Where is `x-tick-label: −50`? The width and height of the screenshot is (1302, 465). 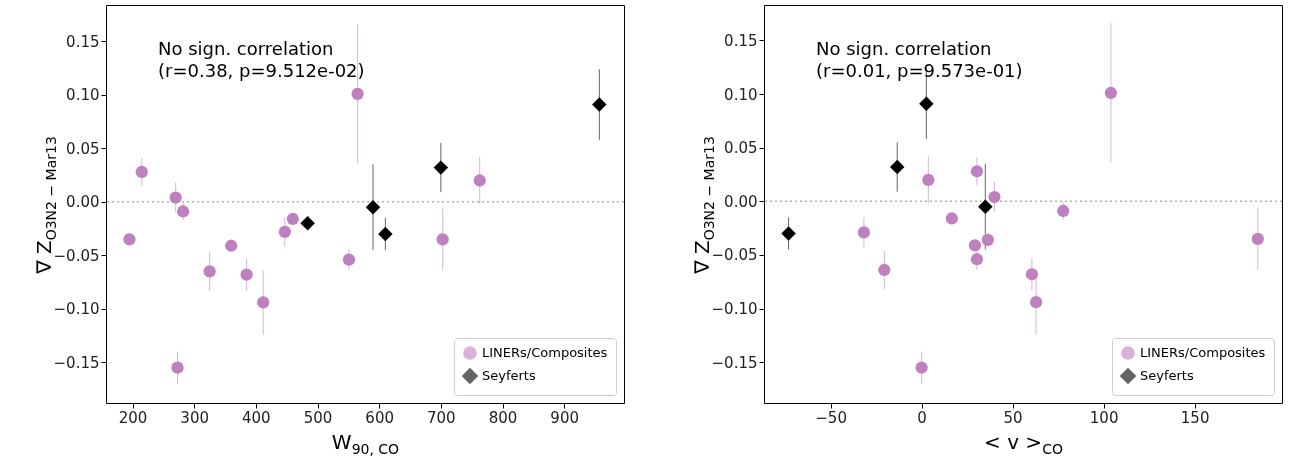 x-tick-label: −50 is located at coordinates (831, 417).